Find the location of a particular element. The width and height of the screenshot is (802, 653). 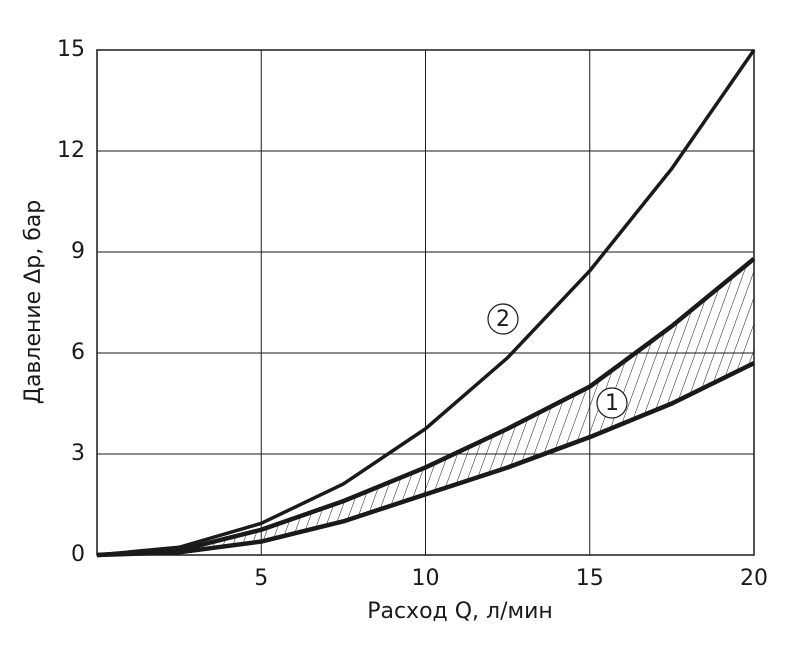

y-tick-label: 15 is located at coordinates (71, 49).